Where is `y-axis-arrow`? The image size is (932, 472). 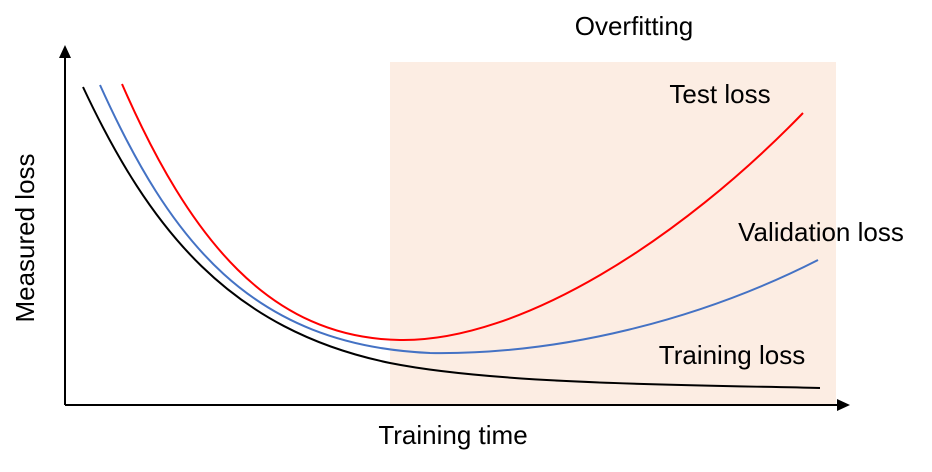 y-axis-arrow is located at coordinates (65, 51).